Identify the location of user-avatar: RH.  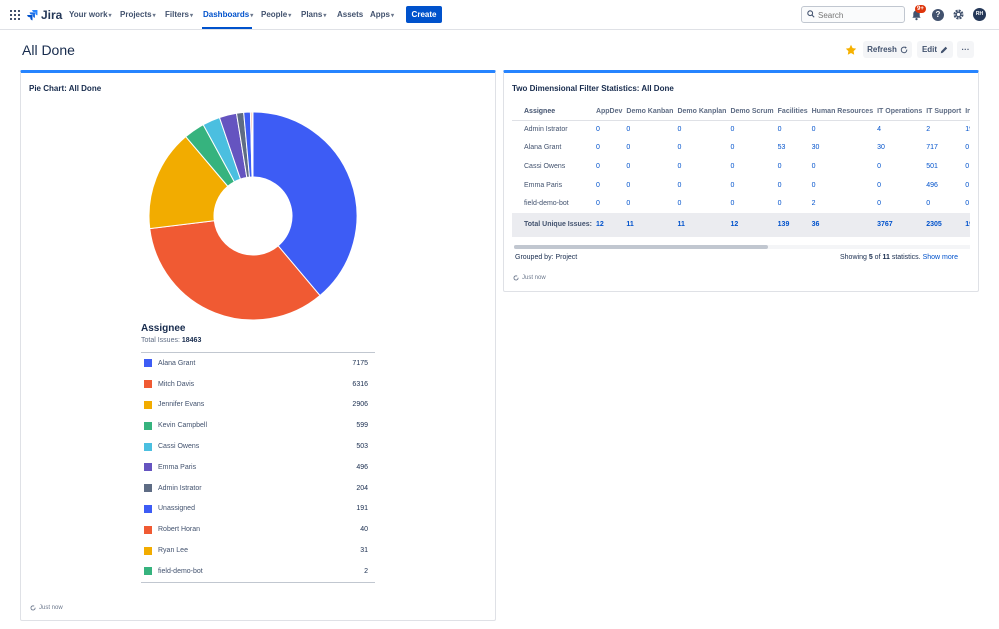
(979, 14).